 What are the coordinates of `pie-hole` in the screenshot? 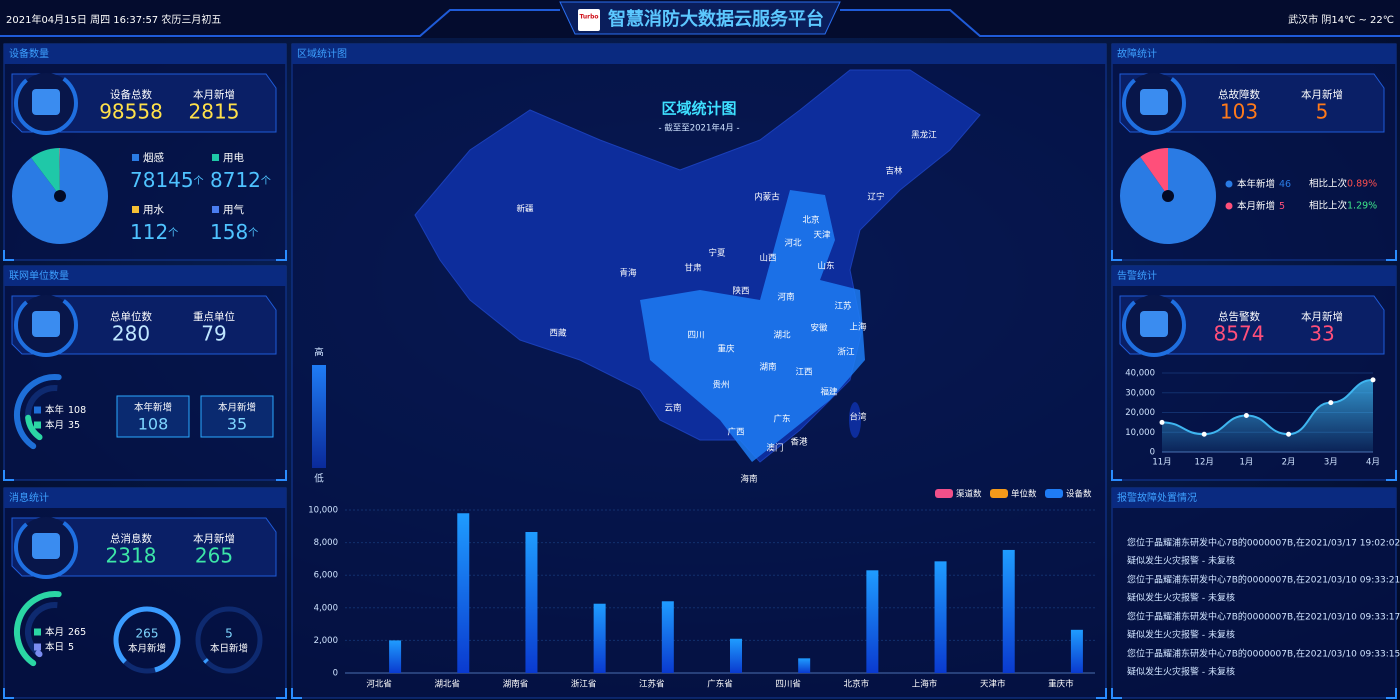 It's located at (1168, 196).